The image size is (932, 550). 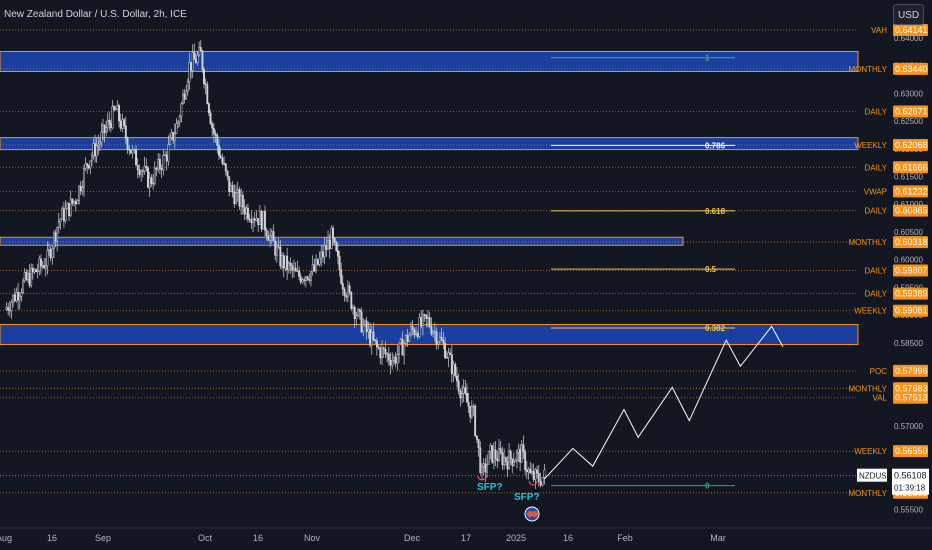 What do you see at coordinates (535, 514) in the screenshot?
I see `event-icon-dot` at bounding box center [535, 514].